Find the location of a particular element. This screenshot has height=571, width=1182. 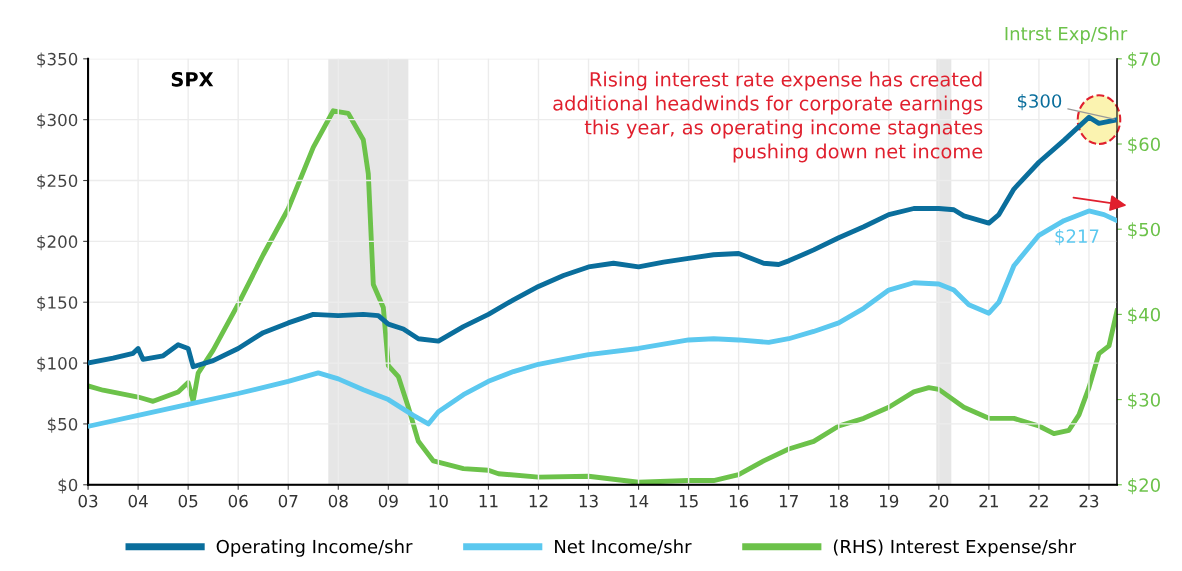

y2-tick-label: $70 is located at coordinates (1144, 60).